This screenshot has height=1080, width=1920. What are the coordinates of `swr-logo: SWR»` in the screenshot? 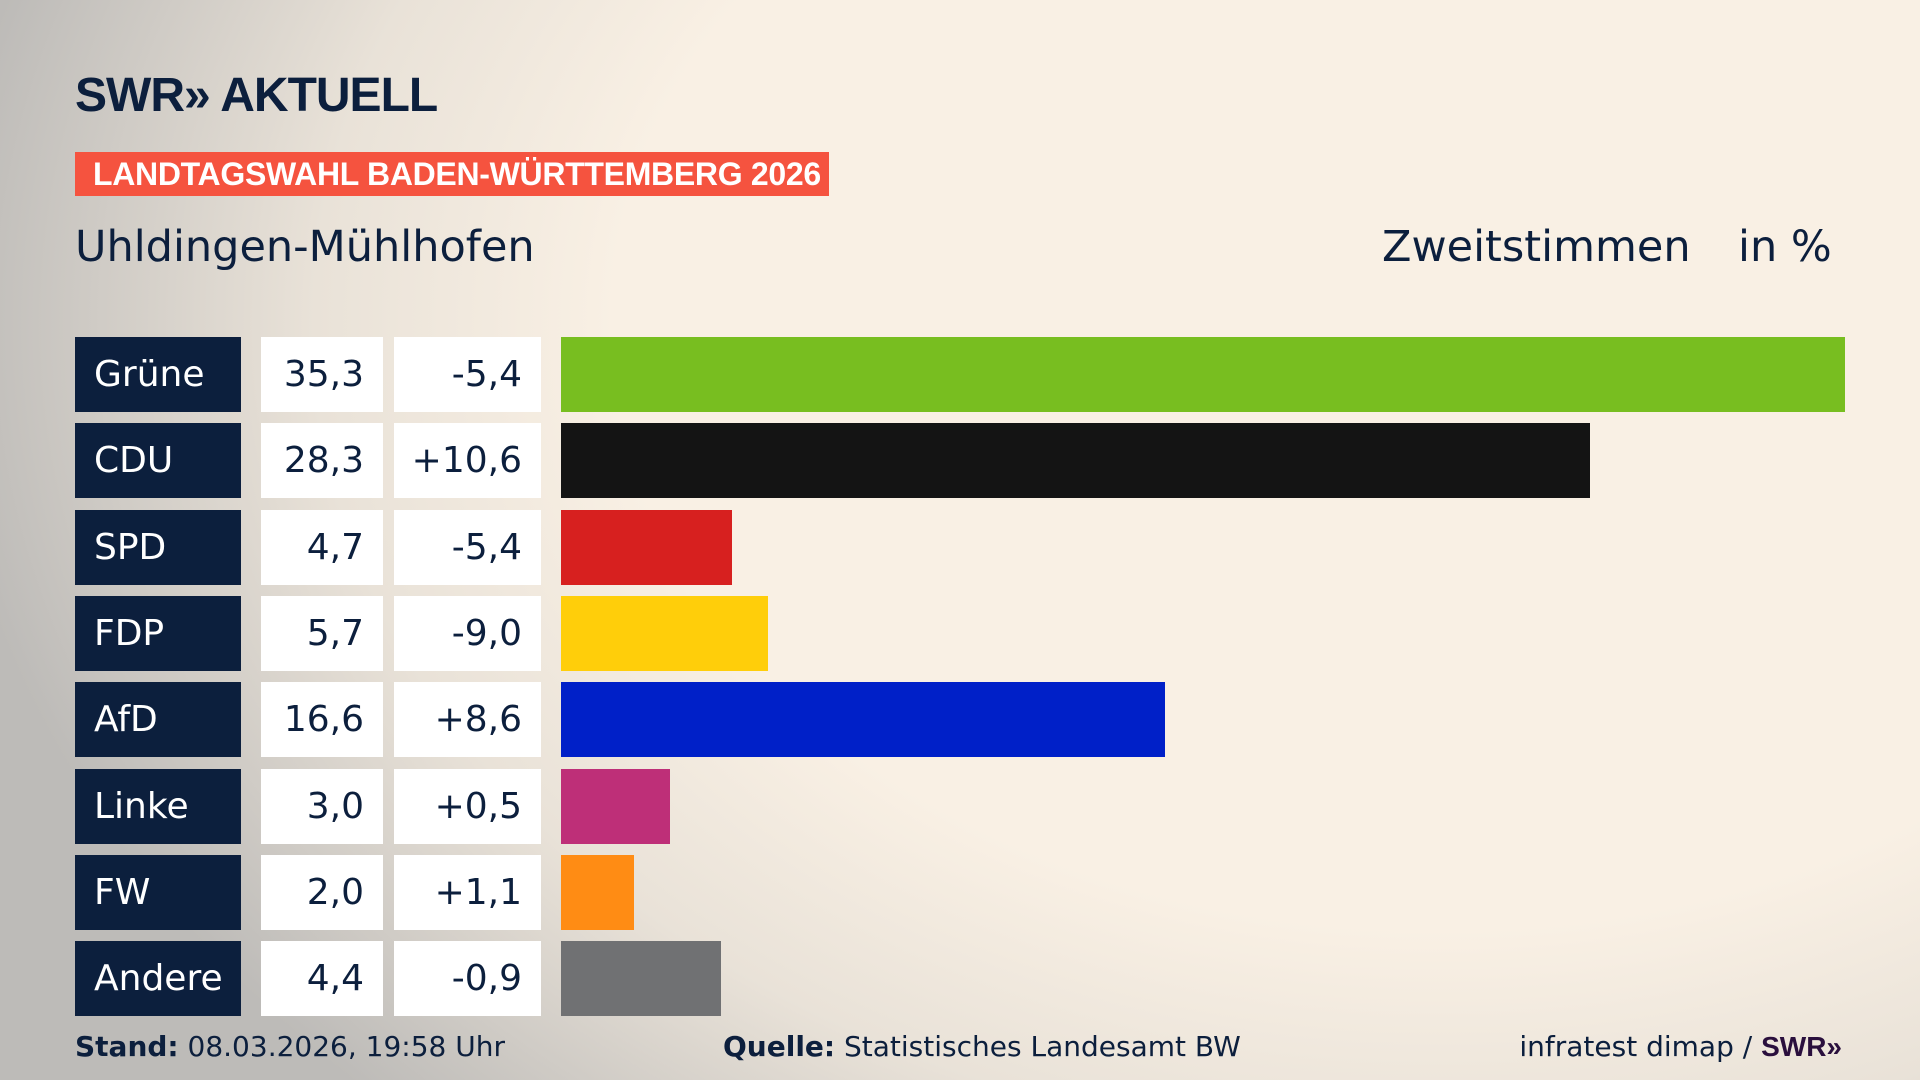 It's located at (1801, 1046).